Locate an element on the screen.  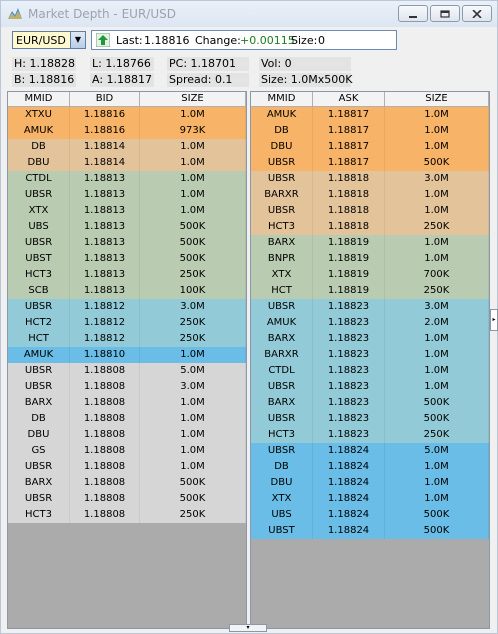
bid-column-header: BID is located at coordinates (105, 99).